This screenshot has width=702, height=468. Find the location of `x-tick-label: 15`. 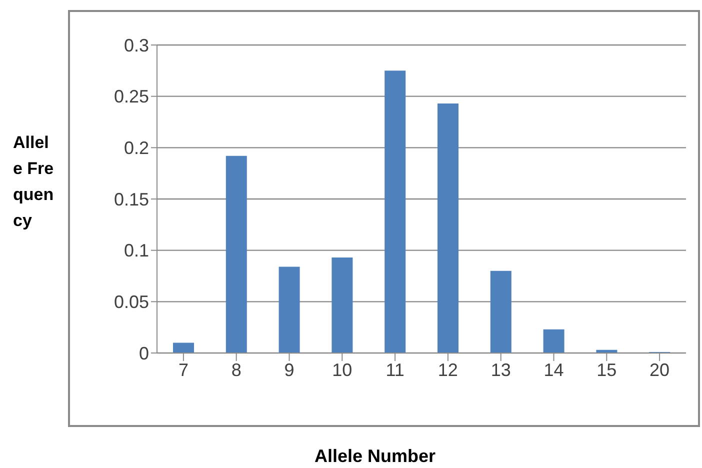

x-tick-label: 15 is located at coordinates (606, 370).